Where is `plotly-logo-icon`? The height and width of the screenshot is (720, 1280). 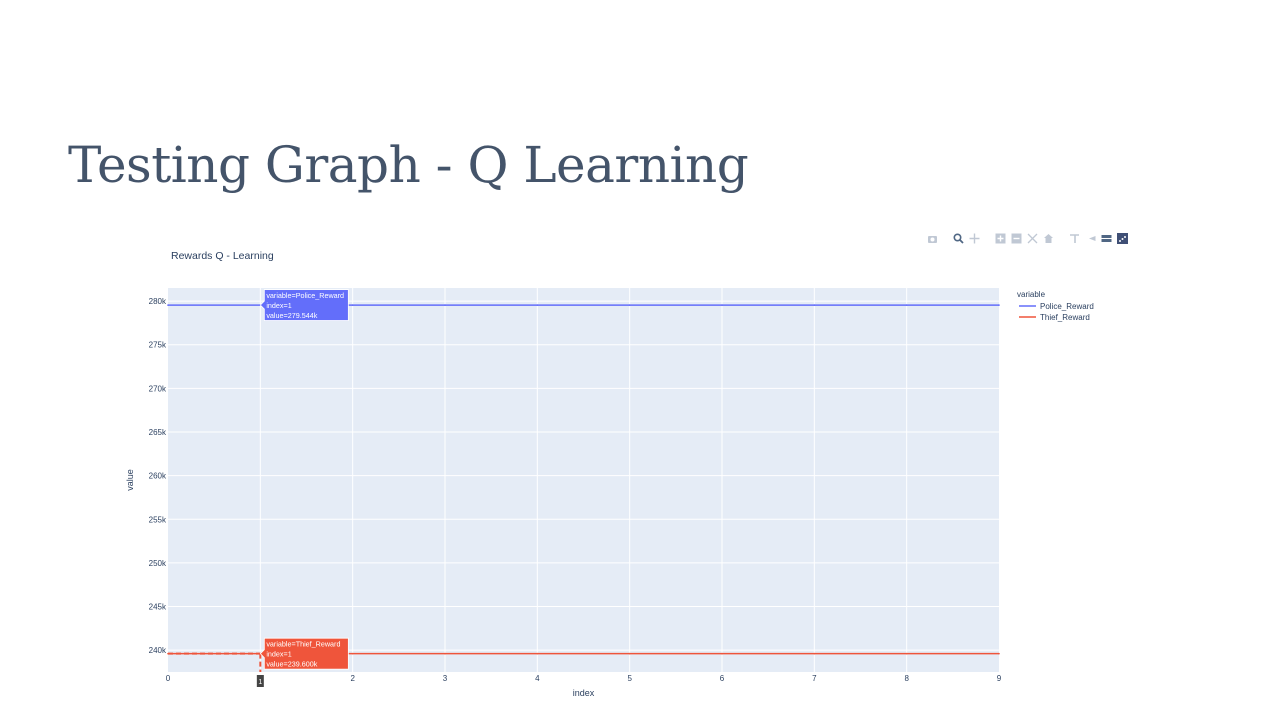 plotly-logo-icon is located at coordinates (1122, 238).